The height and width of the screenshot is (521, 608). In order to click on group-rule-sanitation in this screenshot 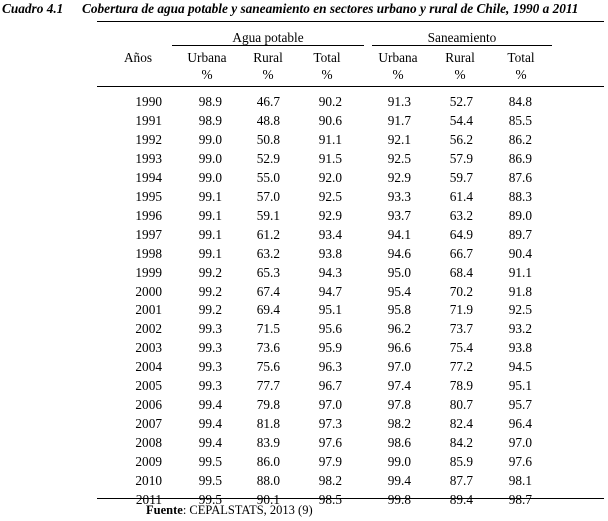, I will do `click(462, 45)`.